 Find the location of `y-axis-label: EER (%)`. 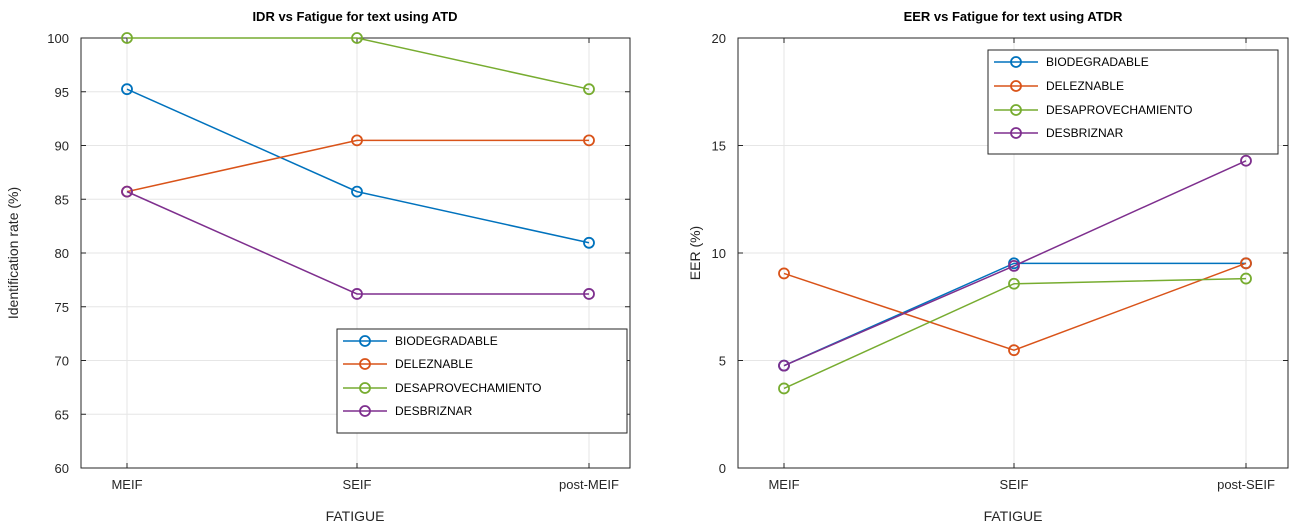

y-axis-label: EER (%) is located at coordinates (695, 253).